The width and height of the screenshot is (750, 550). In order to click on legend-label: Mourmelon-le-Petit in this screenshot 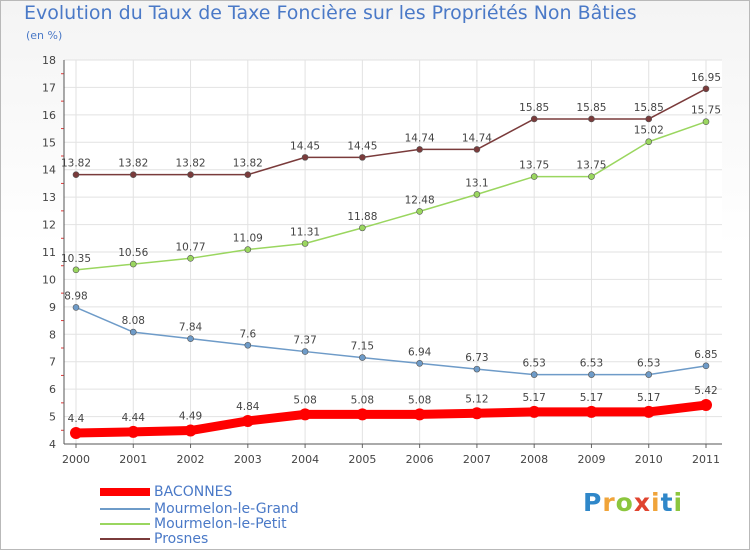, I will do `click(220, 524)`.